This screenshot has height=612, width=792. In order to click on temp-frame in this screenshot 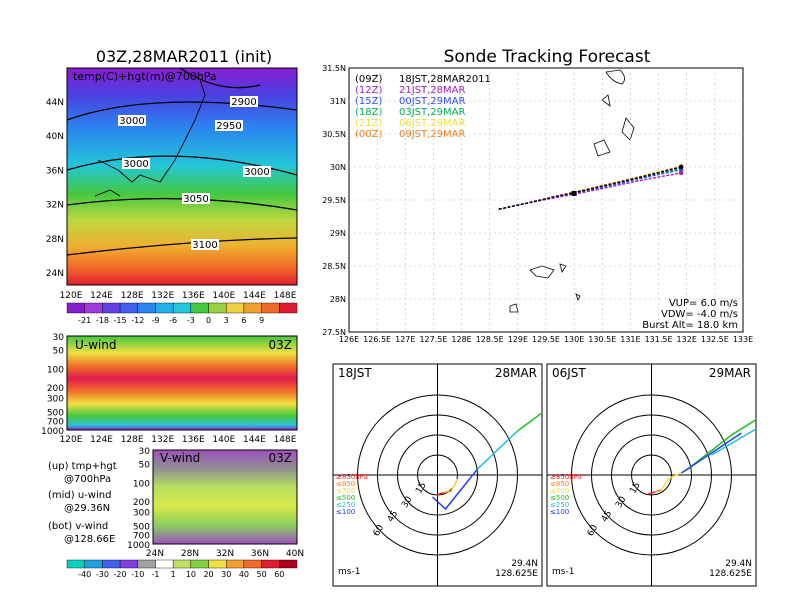, I will do `click(182, 176)`.